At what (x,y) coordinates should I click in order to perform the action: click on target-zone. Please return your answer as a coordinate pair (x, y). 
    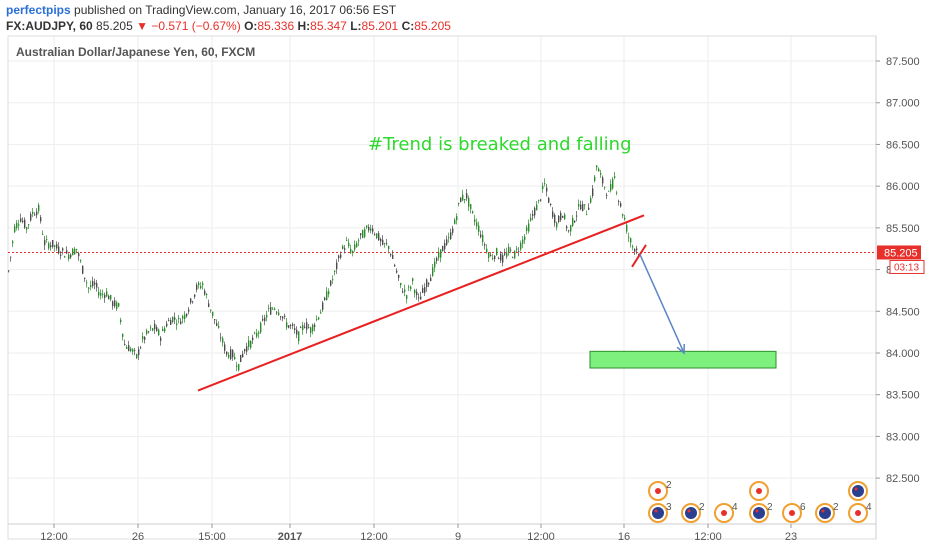
    Looking at the image, I should click on (683, 359).